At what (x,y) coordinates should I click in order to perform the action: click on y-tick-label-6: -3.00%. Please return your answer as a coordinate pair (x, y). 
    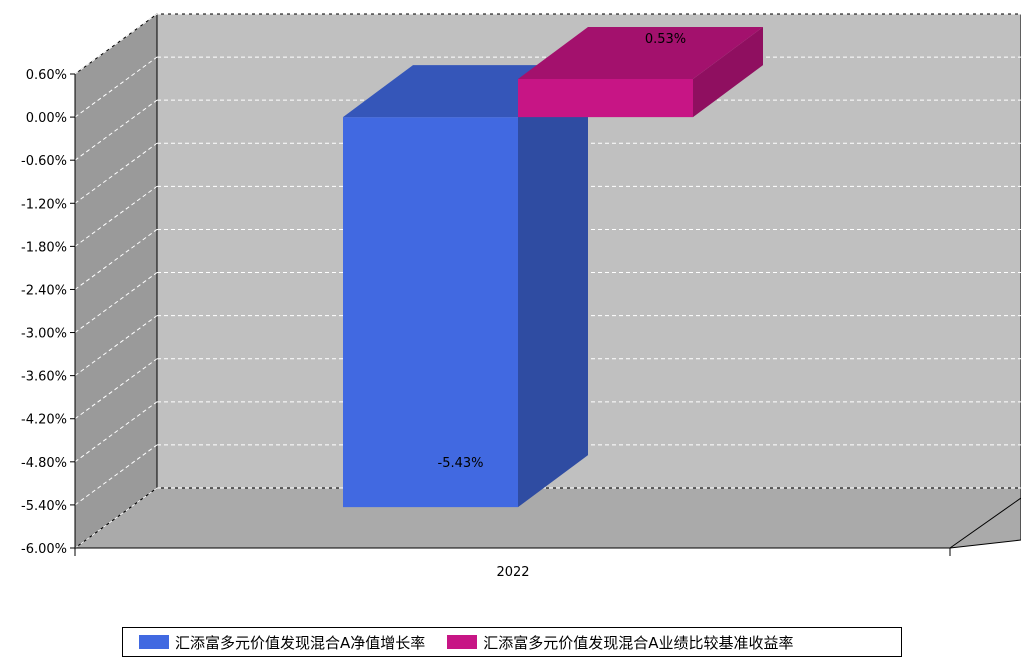
    Looking at the image, I should click on (44, 334).